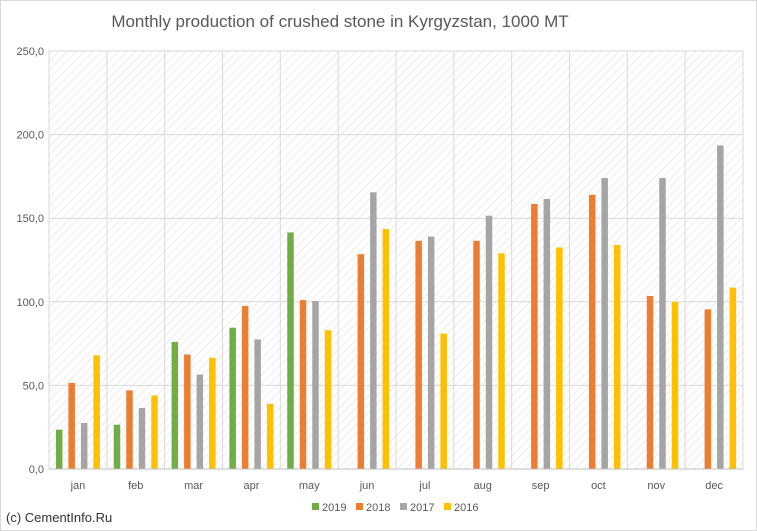 The image size is (757, 531). I want to click on bar-2018-jan, so click(71, 425).